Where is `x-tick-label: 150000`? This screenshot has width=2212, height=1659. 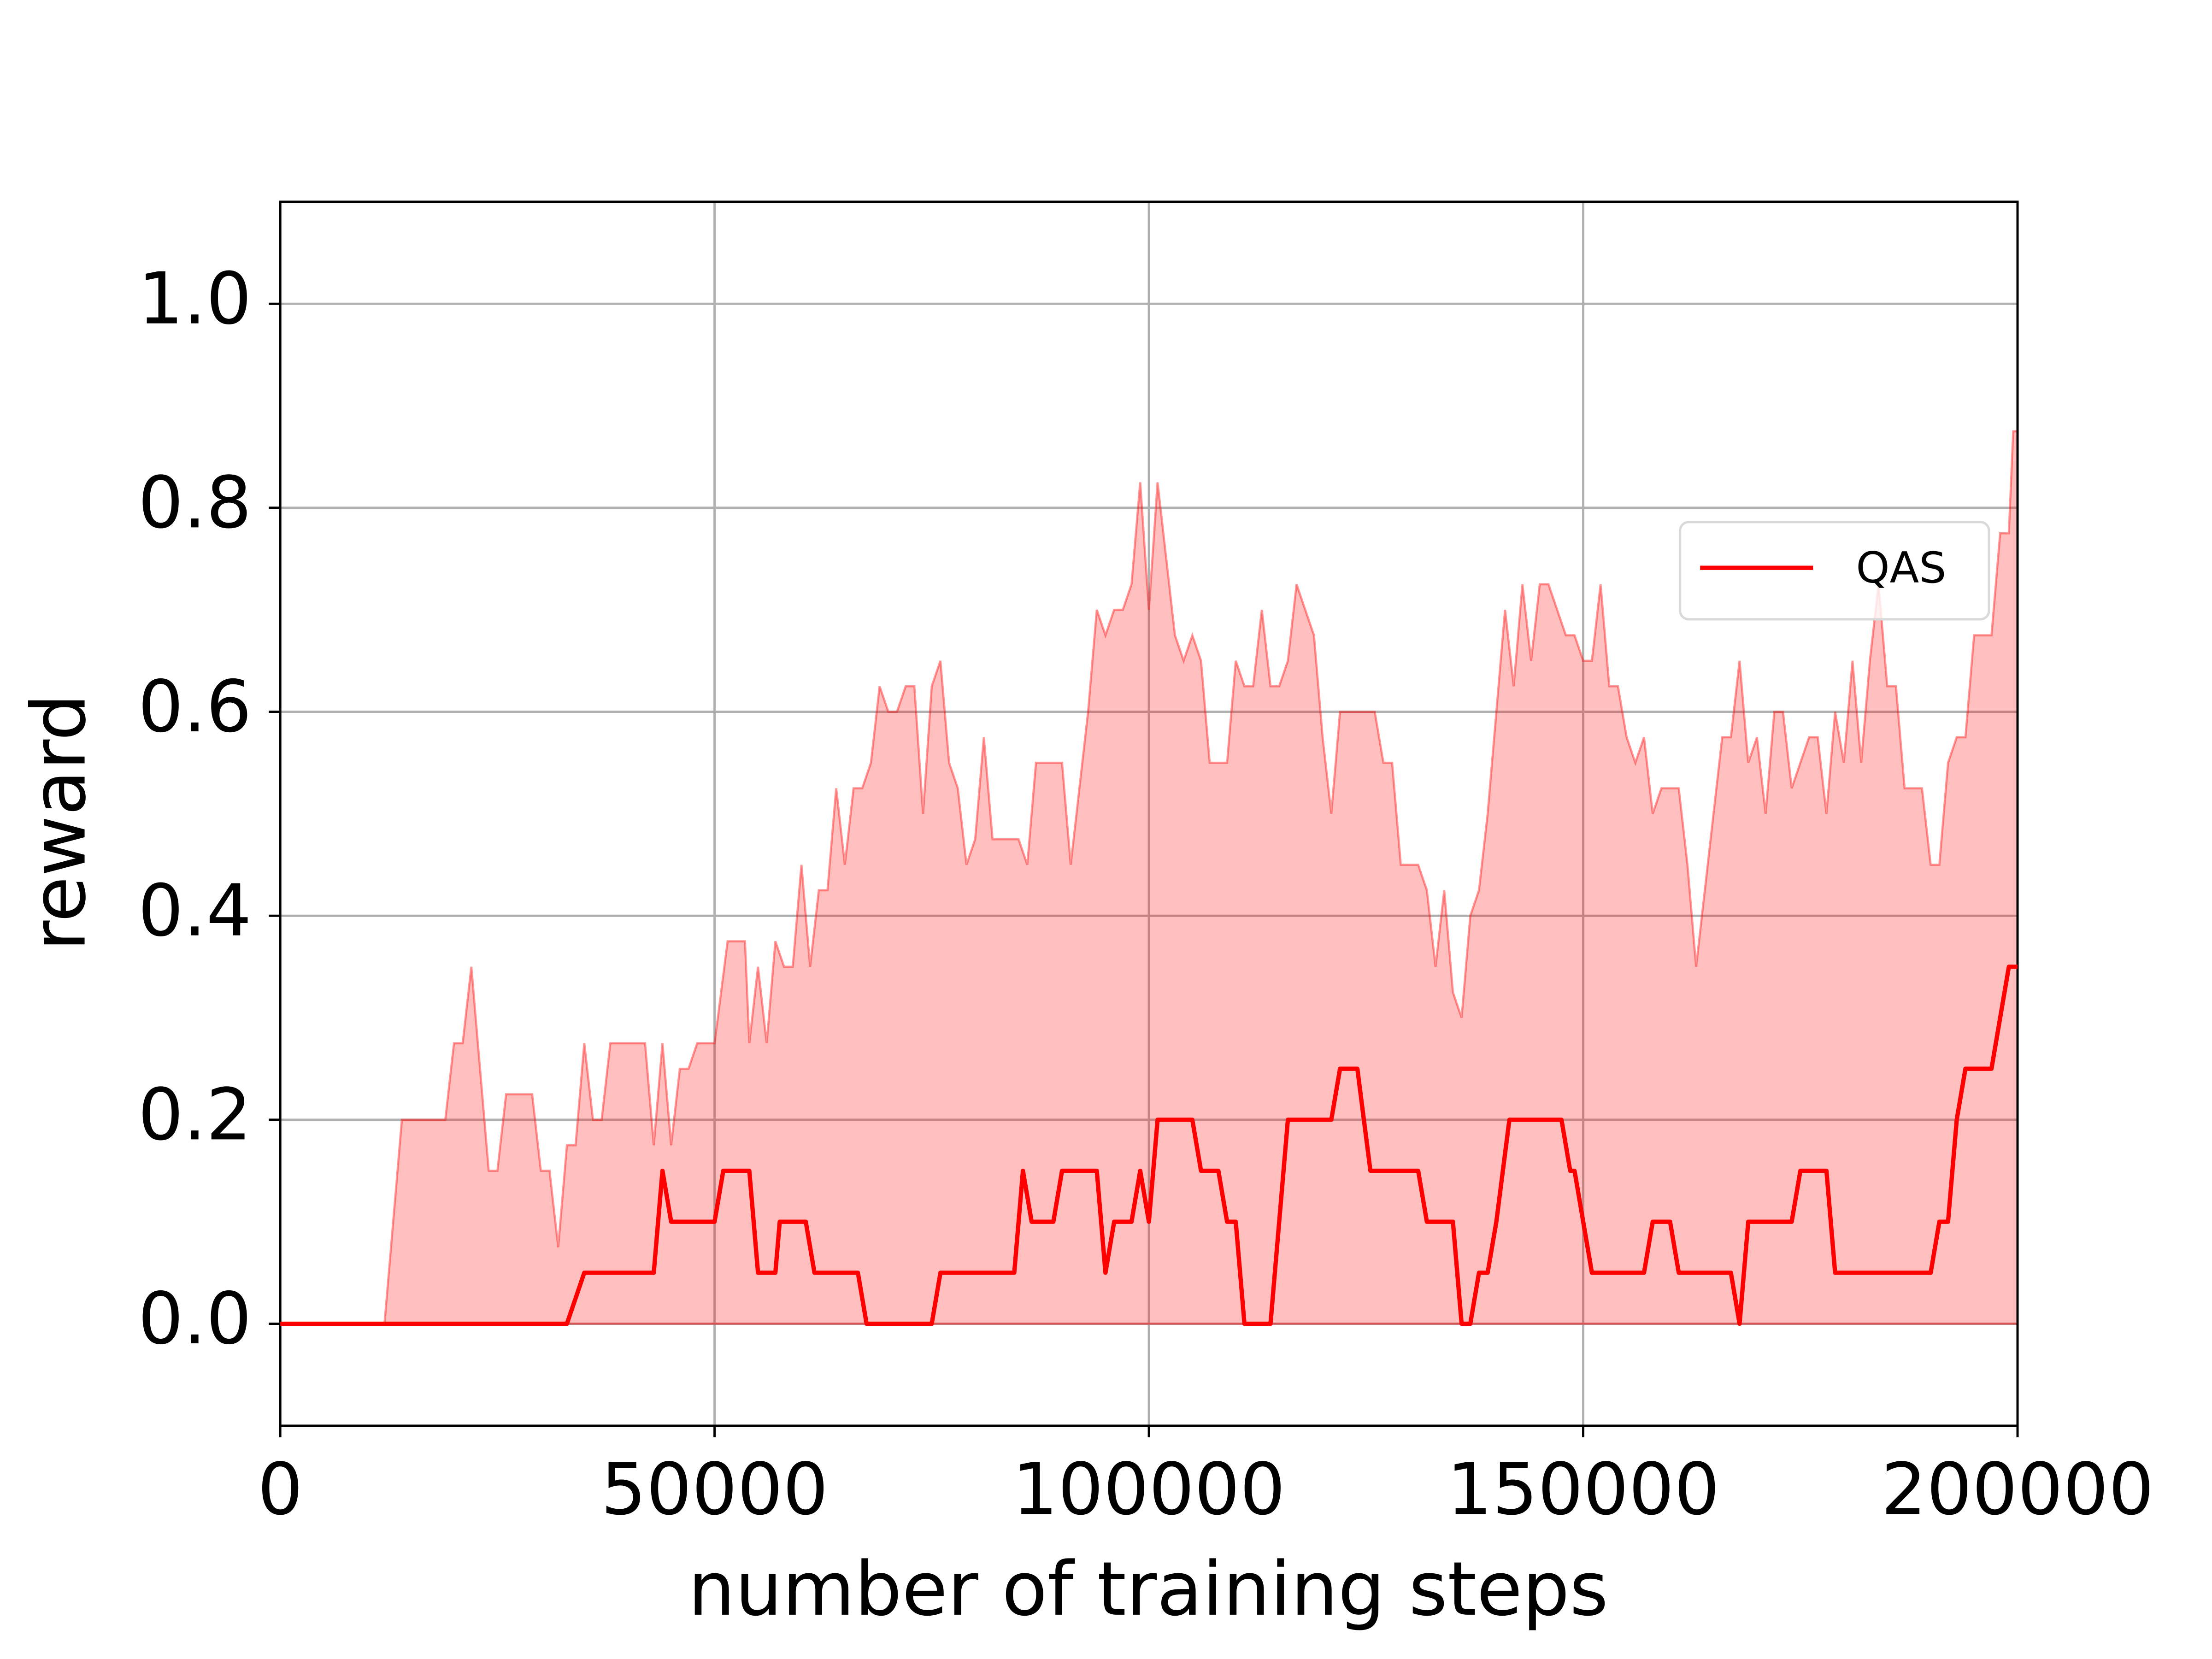 x-tick-label: 150000 is located at coordinates (1583, 1489).